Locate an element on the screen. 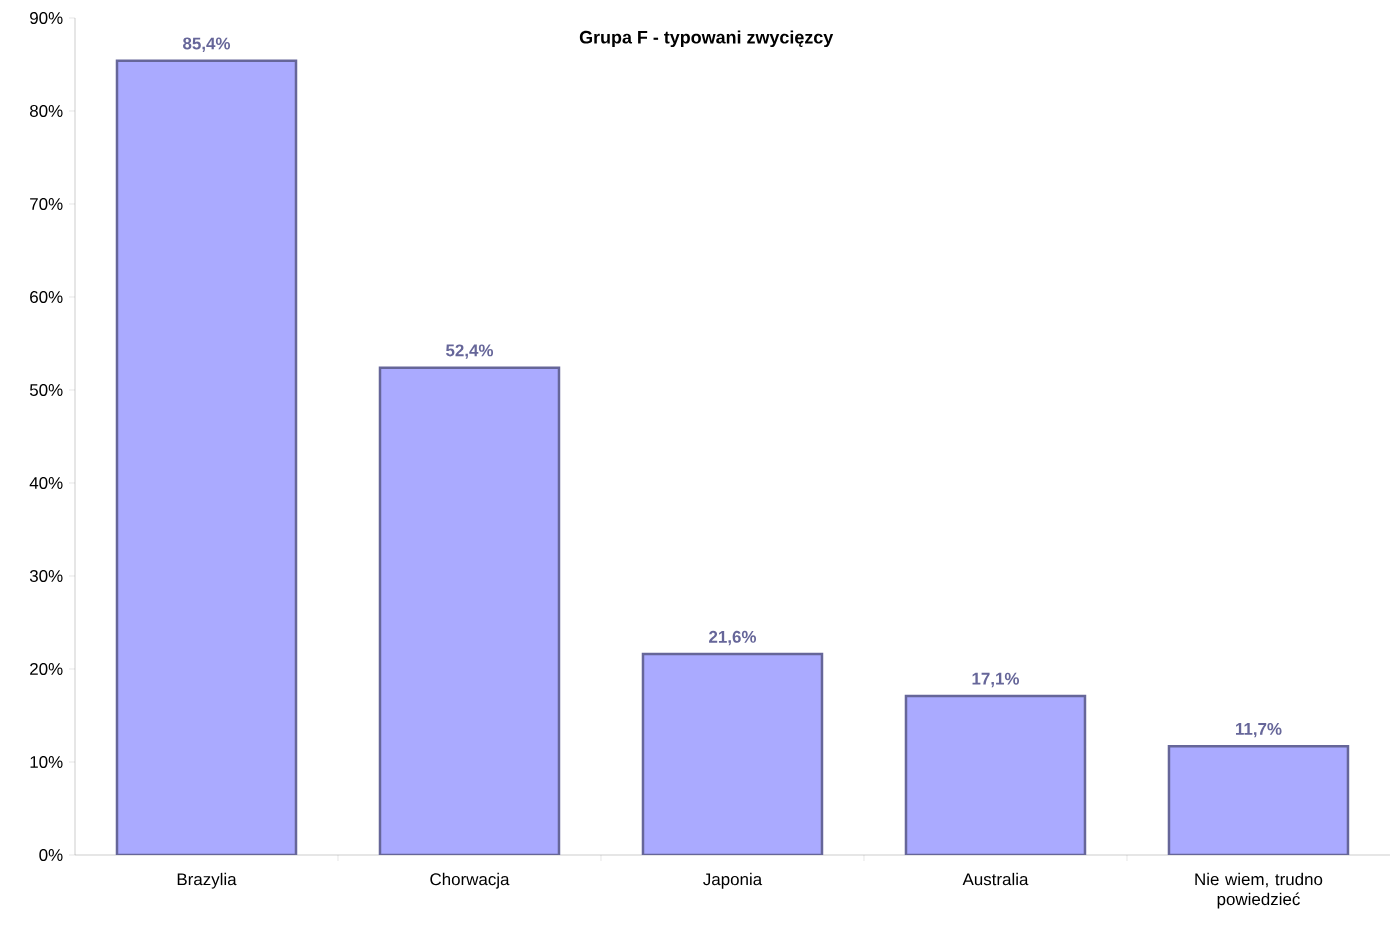  data-label: 17,1% is located at coordinates (996, 680).